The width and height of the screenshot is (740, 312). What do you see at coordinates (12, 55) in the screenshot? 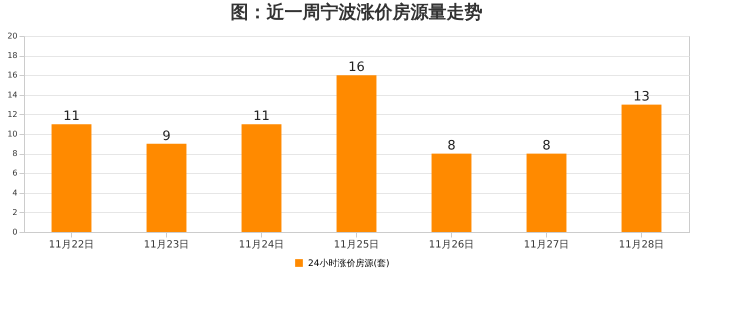
I see `y-tick-label: 18` at bounding box center [12, 55].